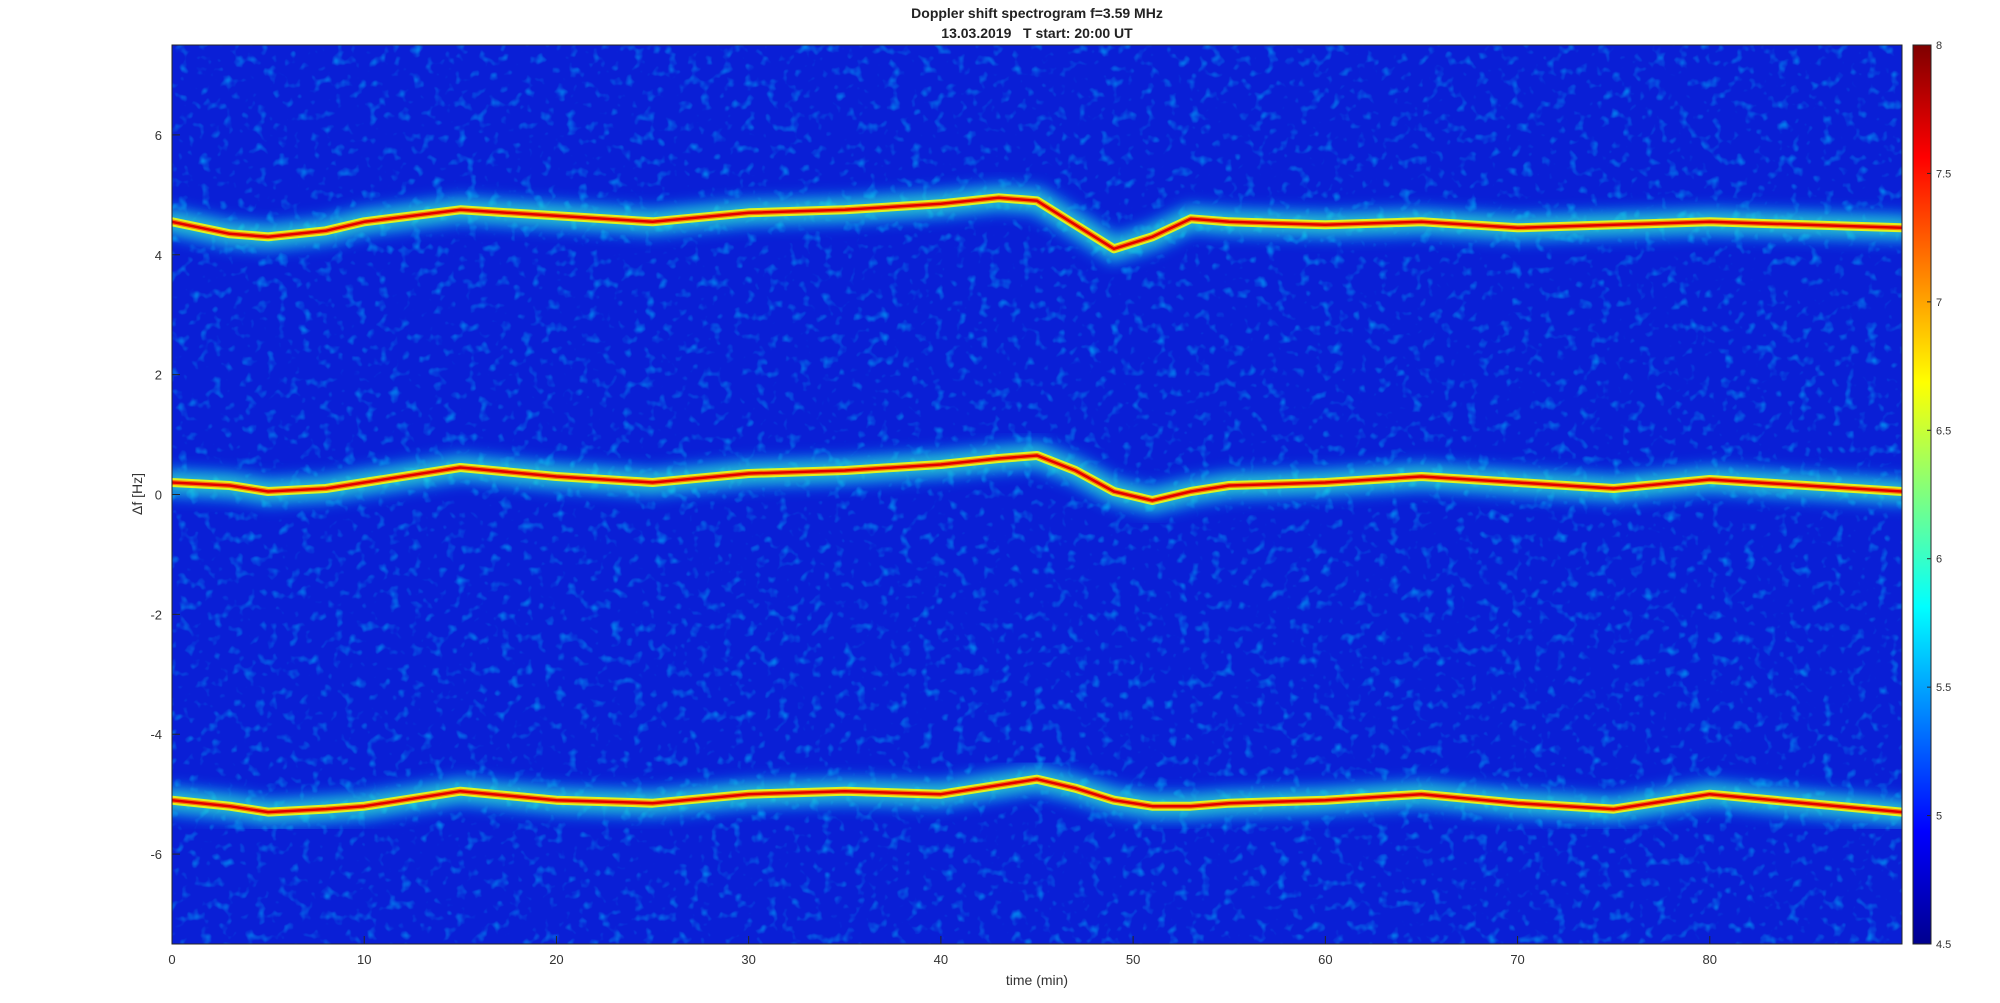 This screenshot has height=1003, width=2000. Describe the element at coordinates (1943, 688) in the screenshot. I see `colorbar-tick-label: 5.5` at that location.